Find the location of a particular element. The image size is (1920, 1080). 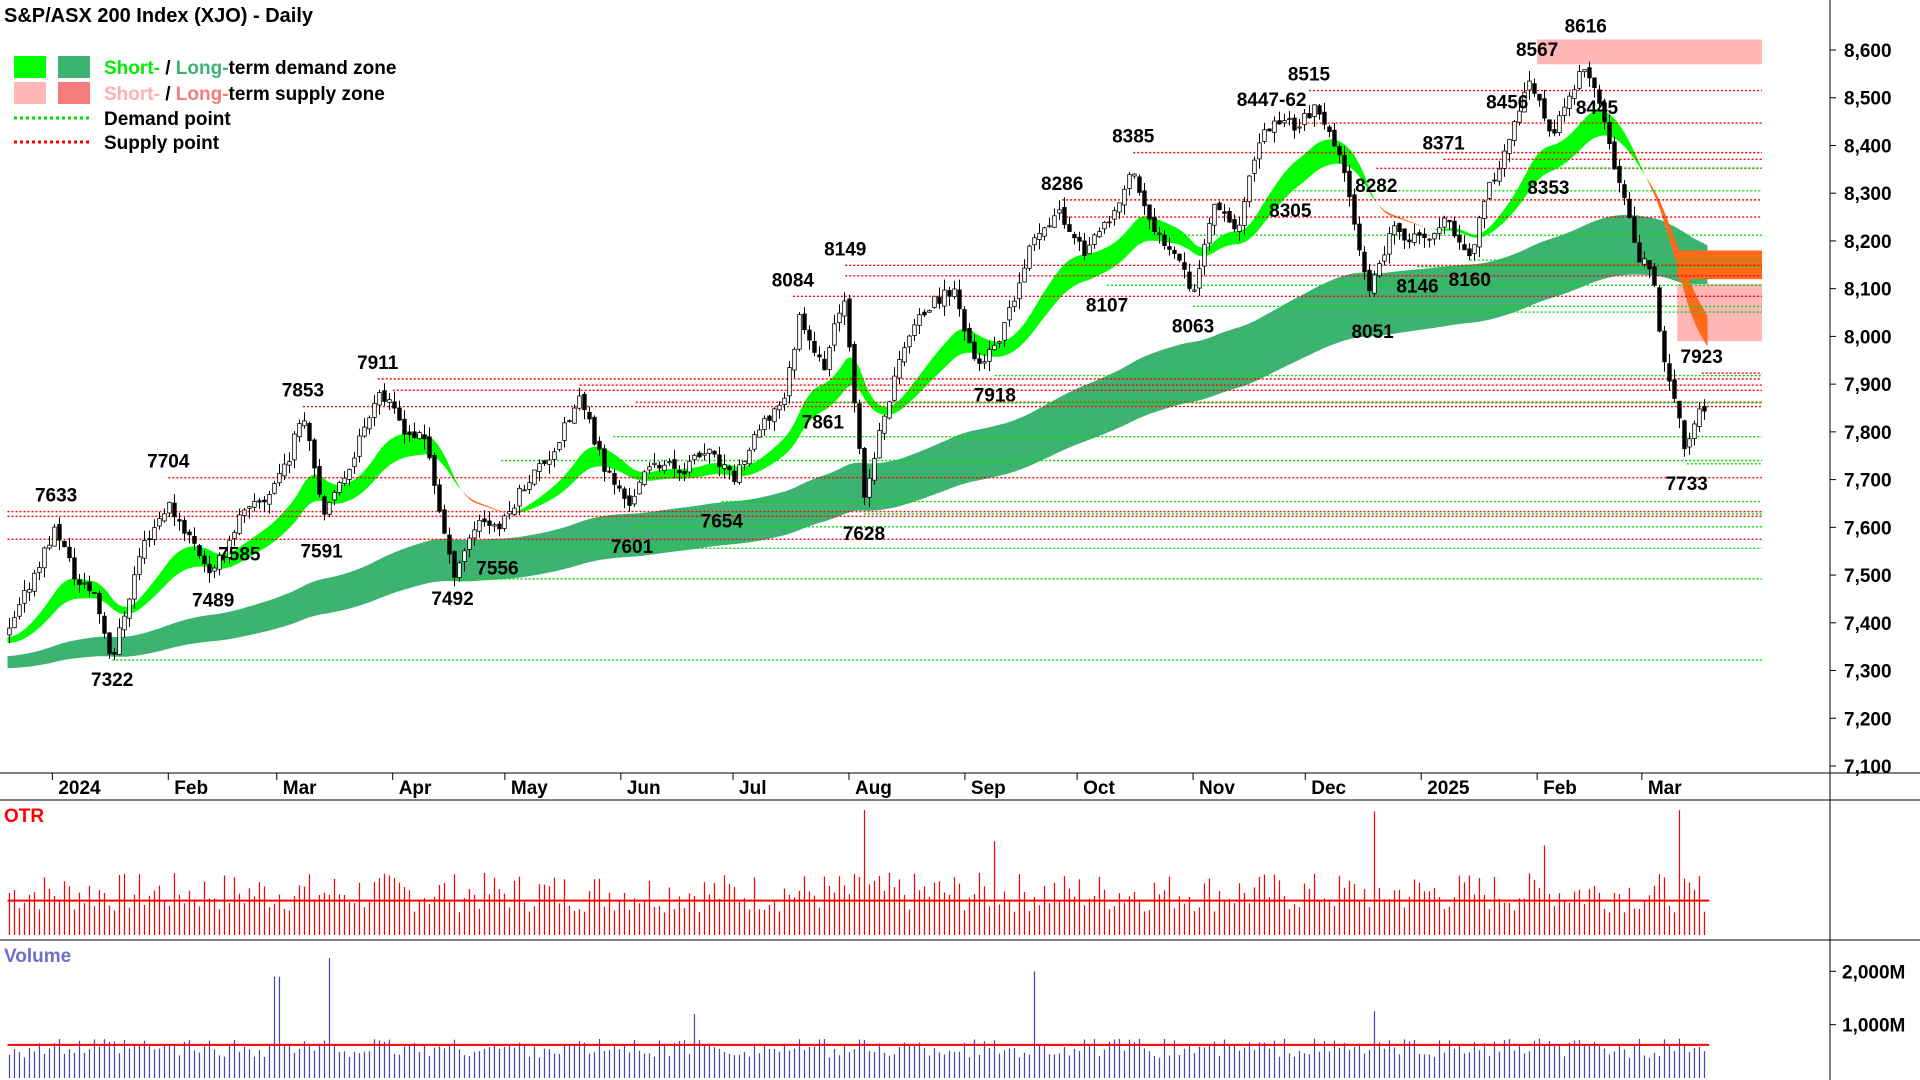

high-price-label: 8286 is located at coordinates (1062, 184).